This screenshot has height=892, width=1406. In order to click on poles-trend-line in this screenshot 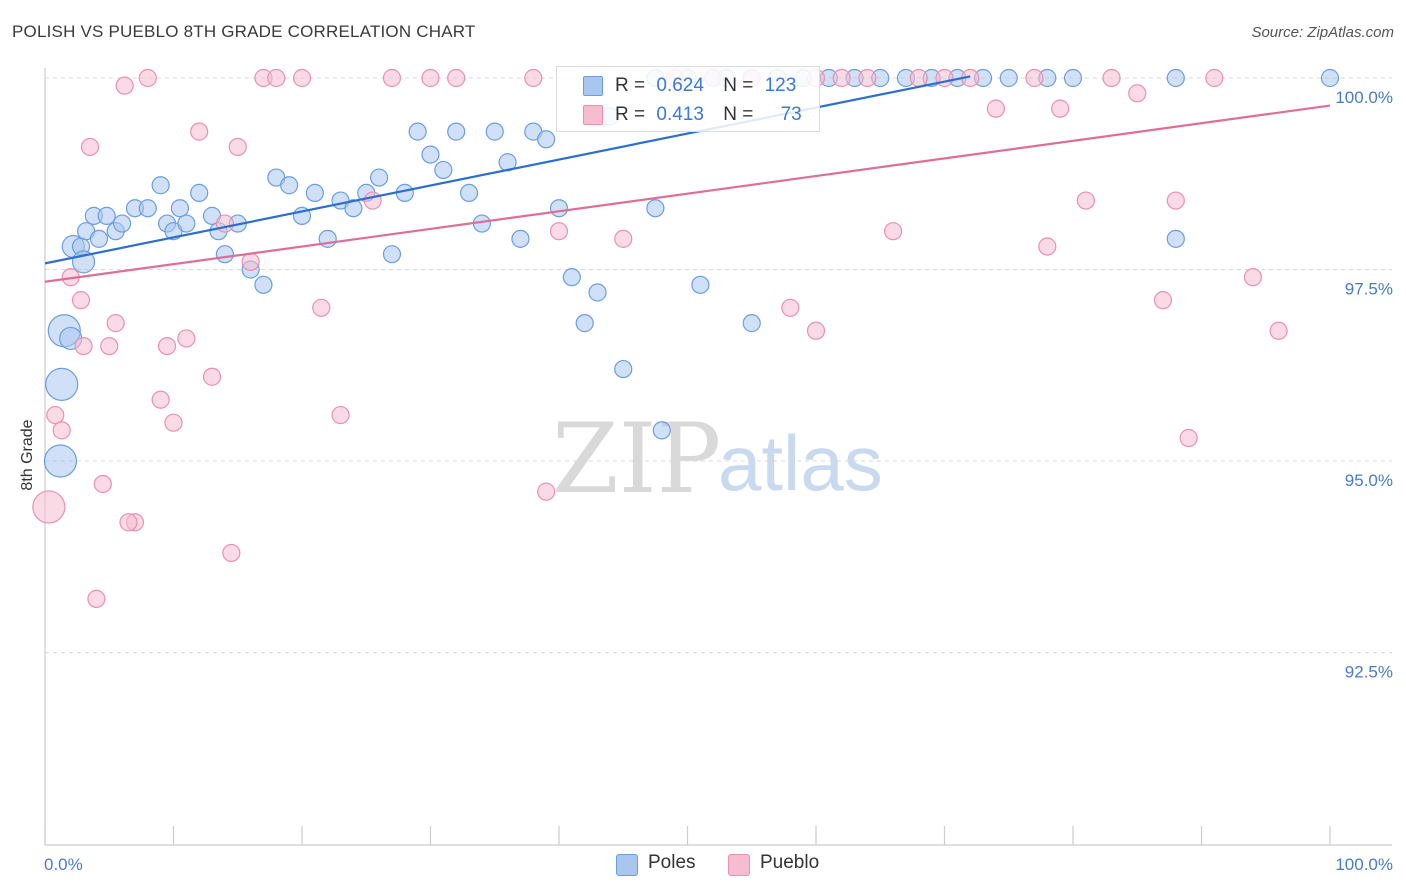, I will do `click(507, 170)`.